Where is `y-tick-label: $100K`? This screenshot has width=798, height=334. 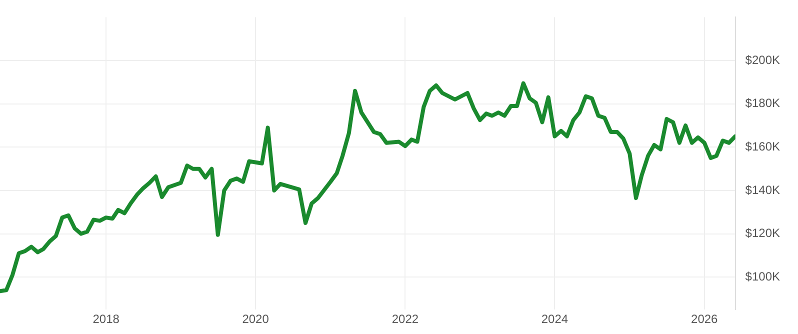 y-tick-label: $100K is located at coordinates (762, 276).